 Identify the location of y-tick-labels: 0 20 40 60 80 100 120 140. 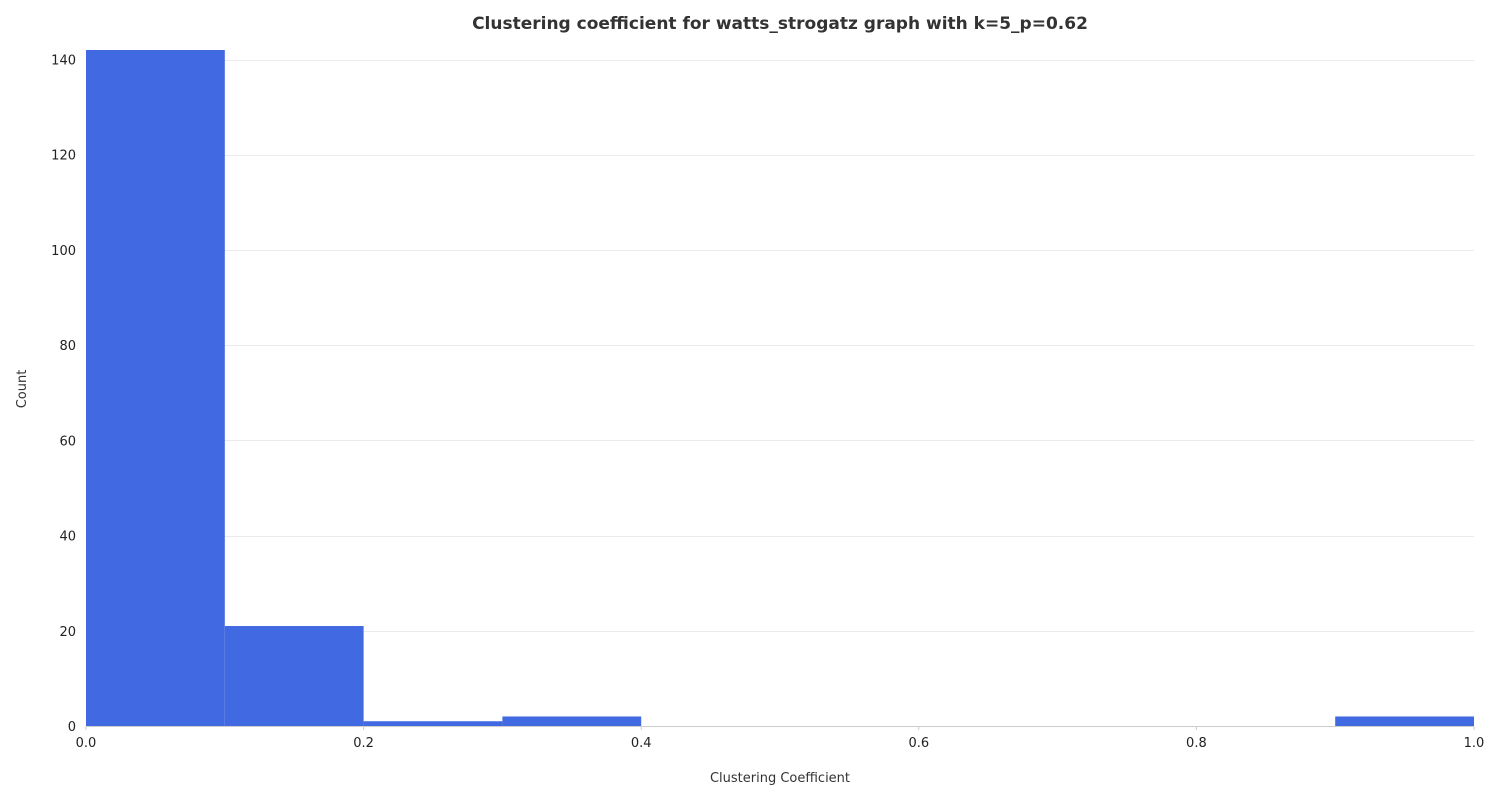
(63, 394).